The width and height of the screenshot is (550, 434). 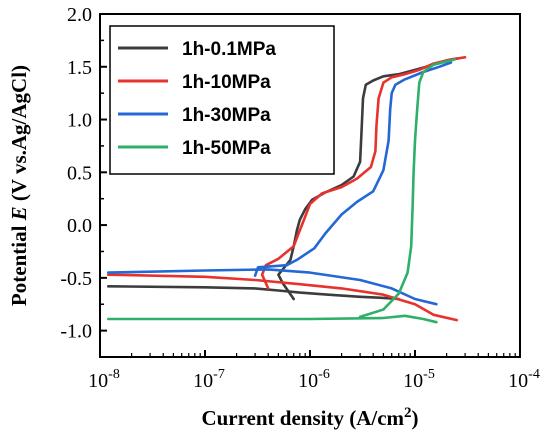 What do you see at coordinates (272, 319) in the screenshot?
I see `series-line-cathodic-1h-50MPa` at bounding box center [272, 319].